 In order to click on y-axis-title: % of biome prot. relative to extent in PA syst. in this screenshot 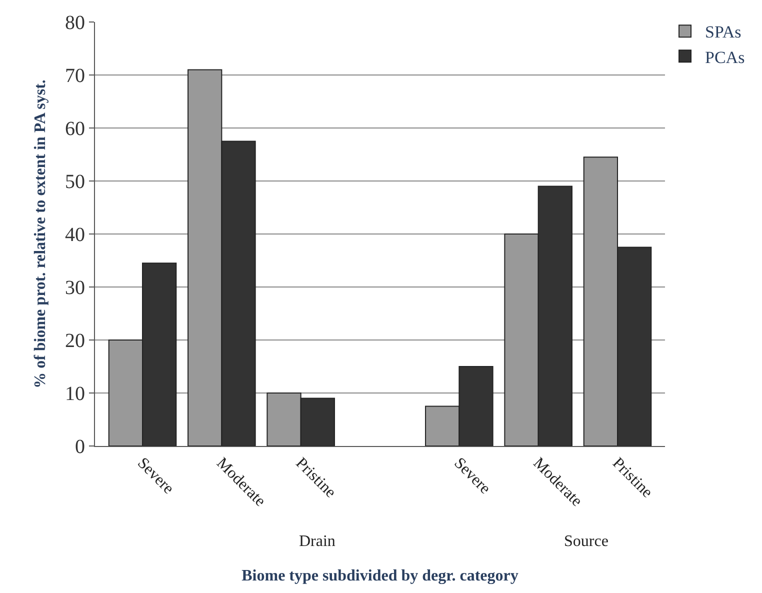, I will do `click(40, 234)`.